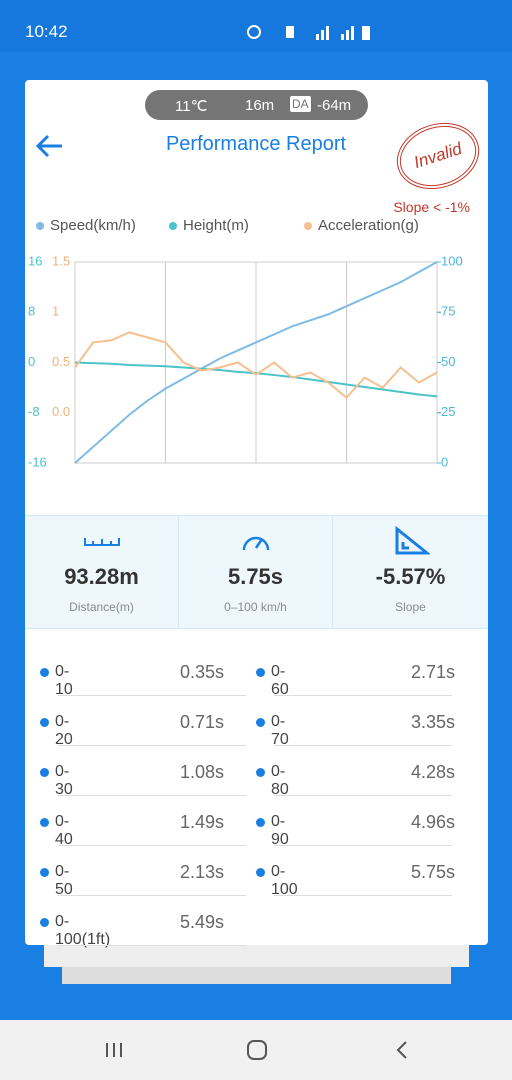 The image size is (512, 1080). What do you see at coordinates (410, 576) in the screenshot?
I see `slope-value: -5.57%` at bounding box center [410, 576].